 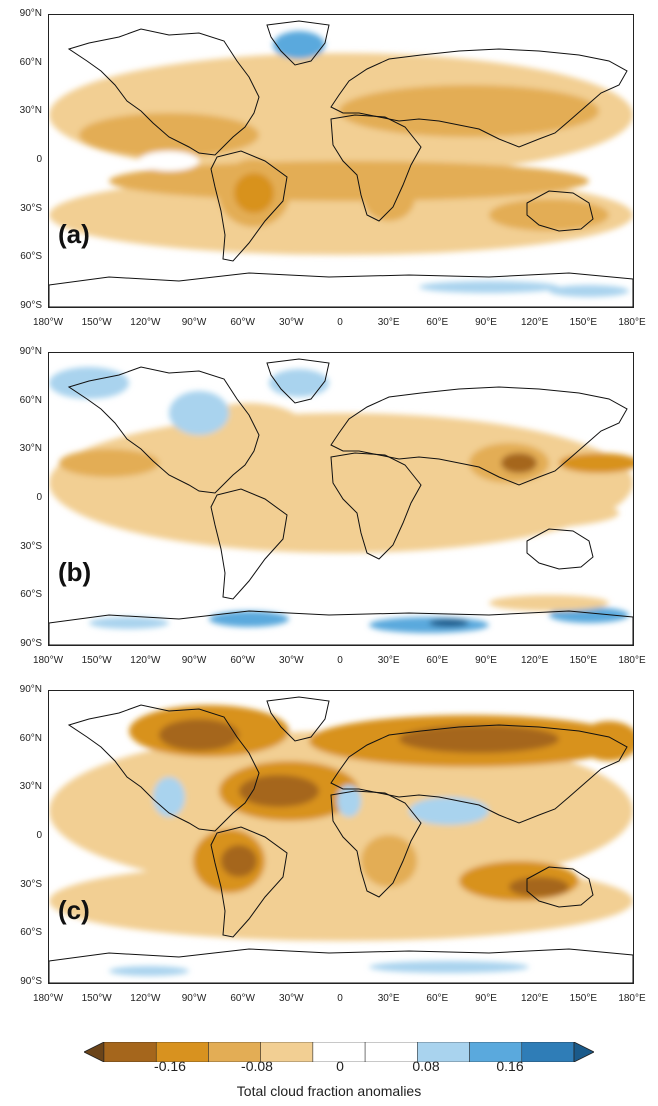 What do you see at coordinates (340, 1066) in the screenshot?
I see `colorbar-tick-label: 0` at bounding box center [340, 1066].